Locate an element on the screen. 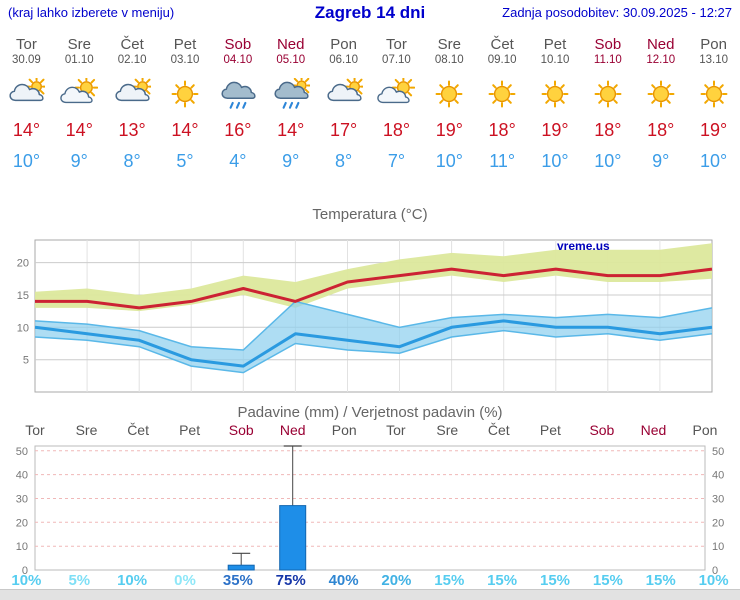 The image size is (740, 600). day-date: 01.10 is located at coordinates (79, 60).